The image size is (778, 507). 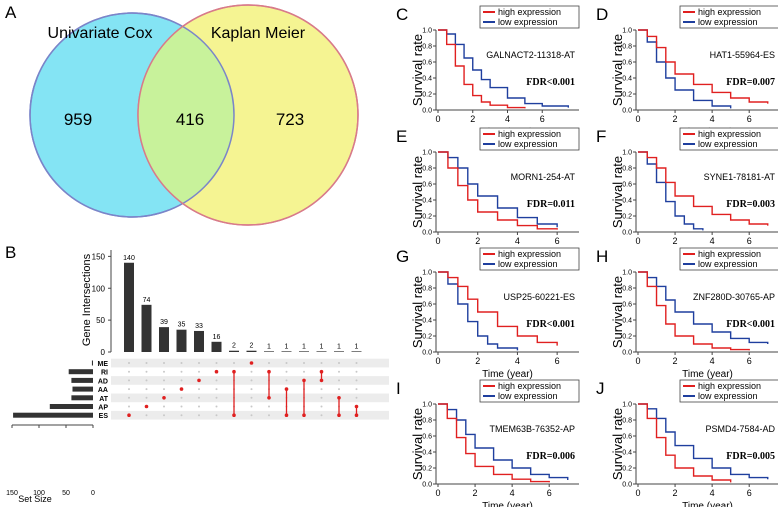 I want to click on km-gene-label: USP25-60221-ES, so click(x=539, y=297).